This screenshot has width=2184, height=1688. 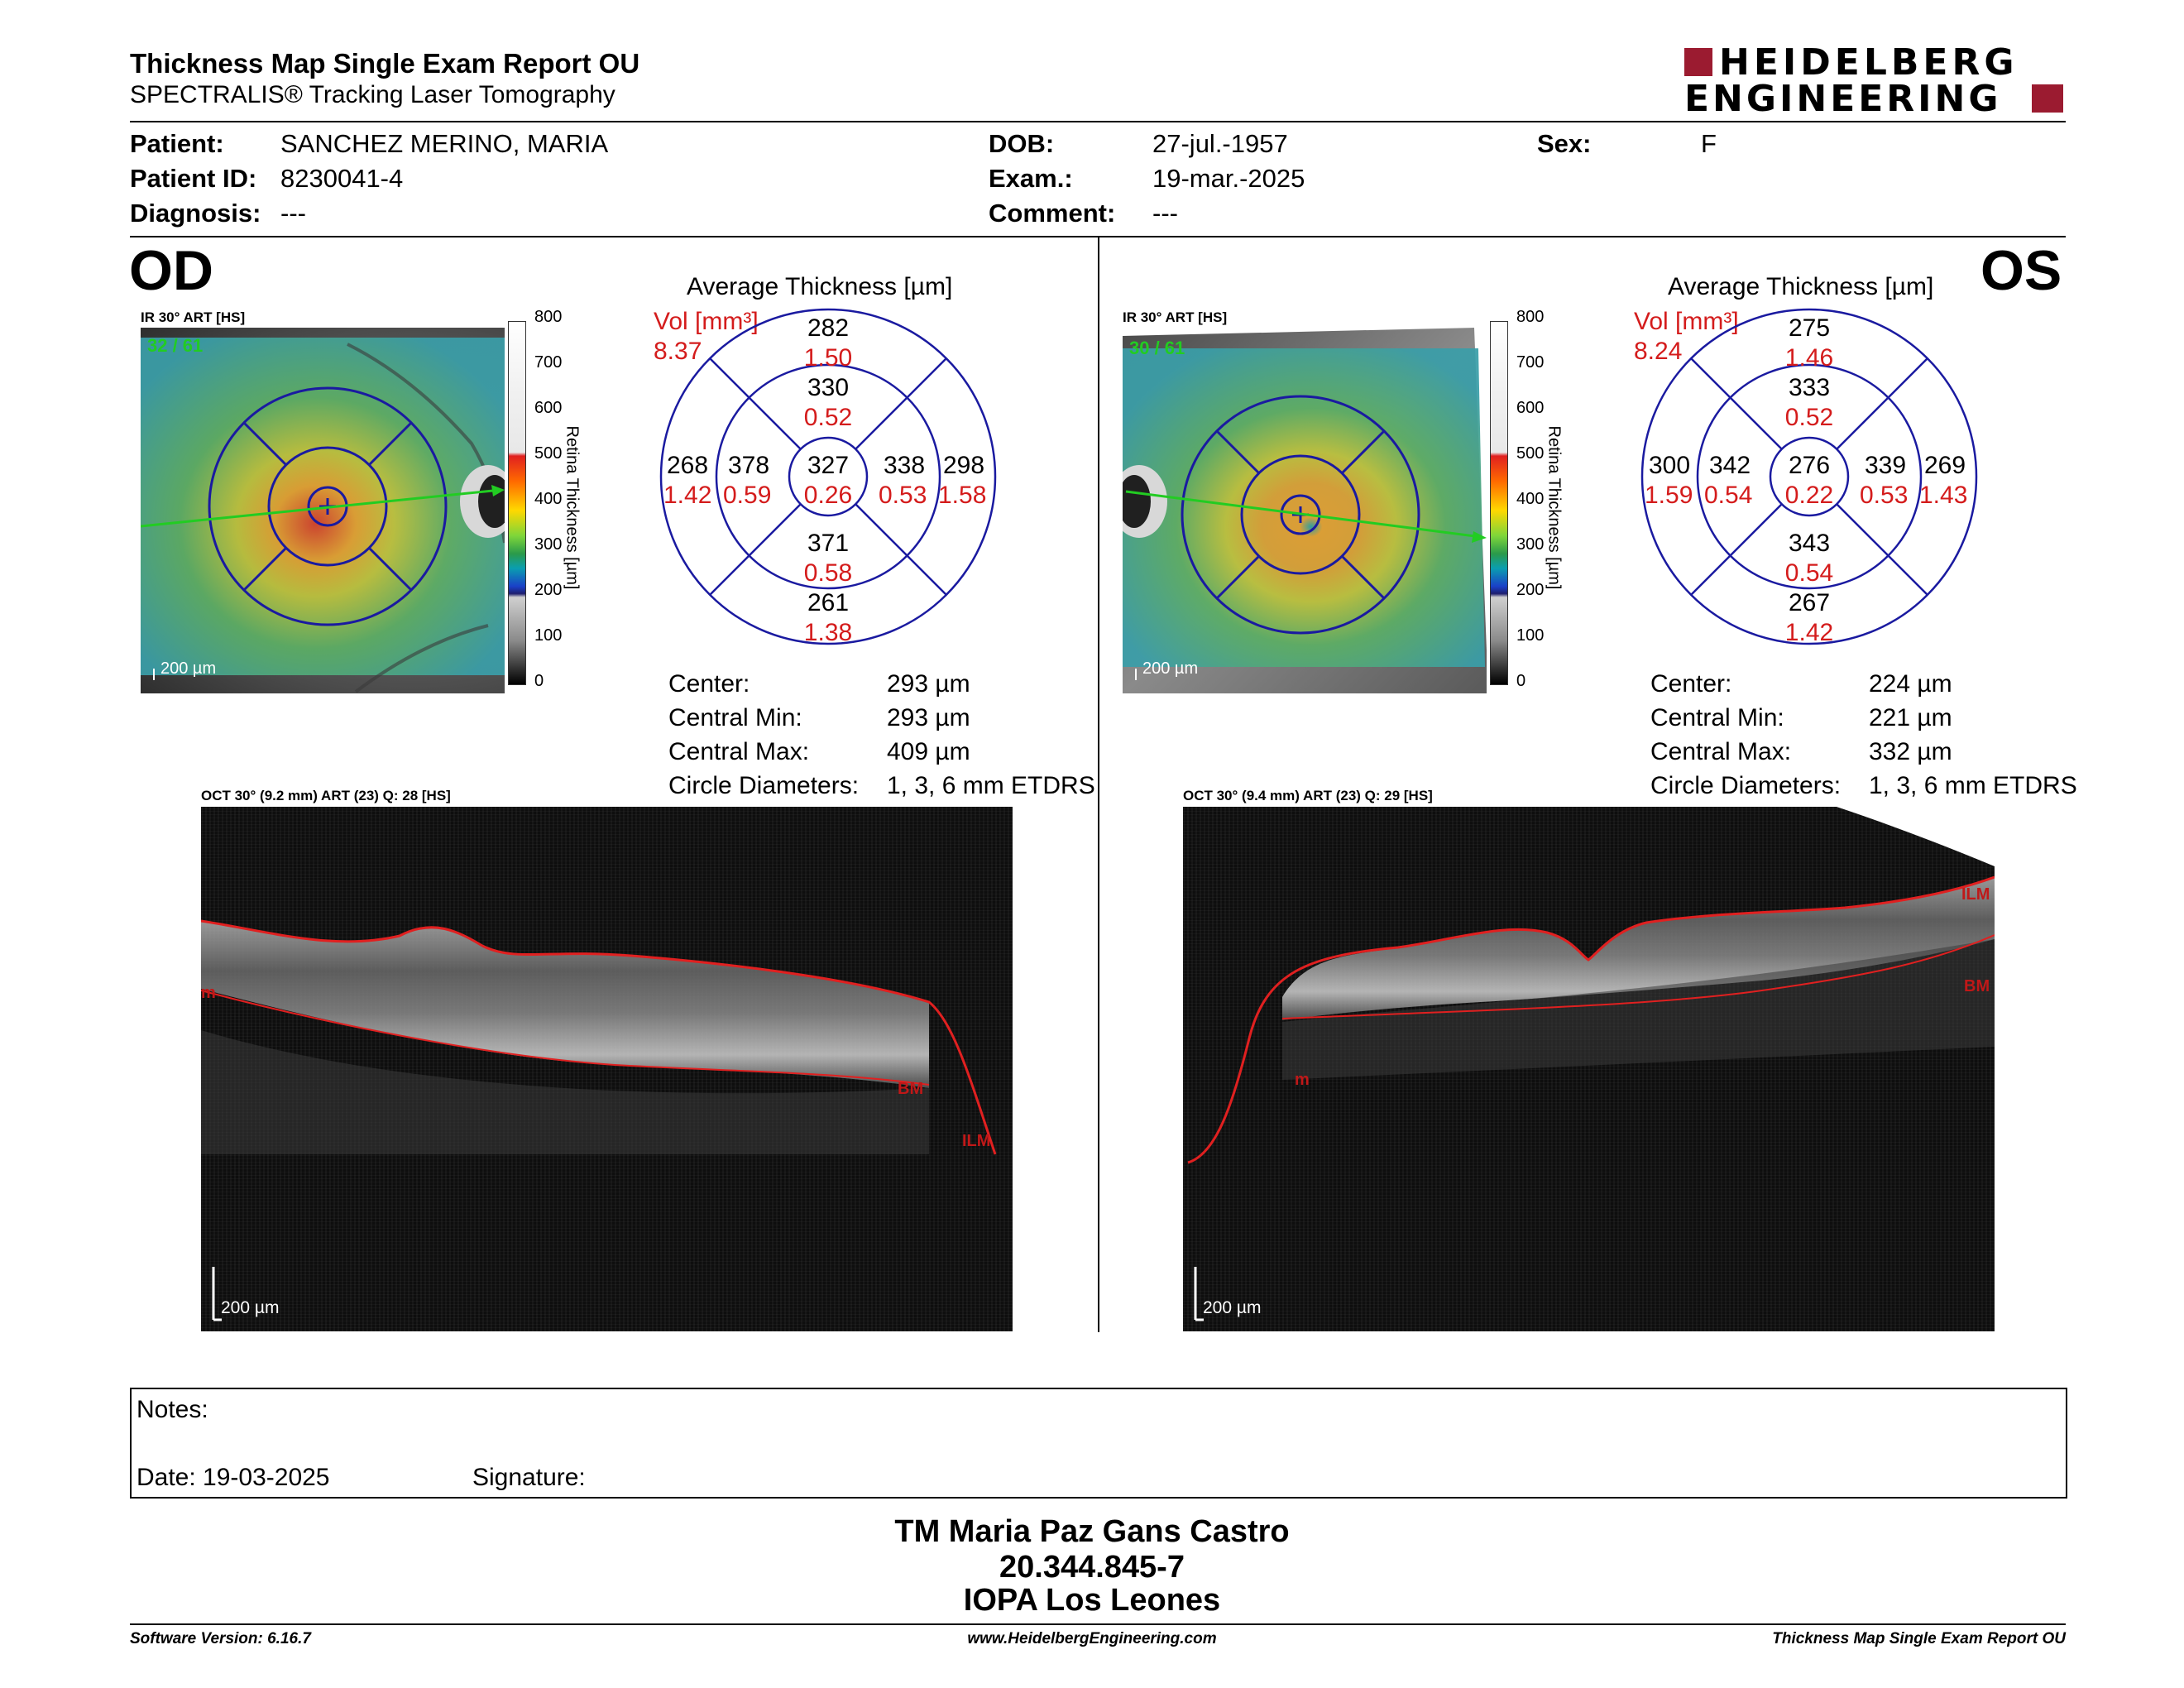 What do you see at coordinates (1709, 143) in the screenshot?
I see `sex-value: F` at bounding box center [1709, 143].